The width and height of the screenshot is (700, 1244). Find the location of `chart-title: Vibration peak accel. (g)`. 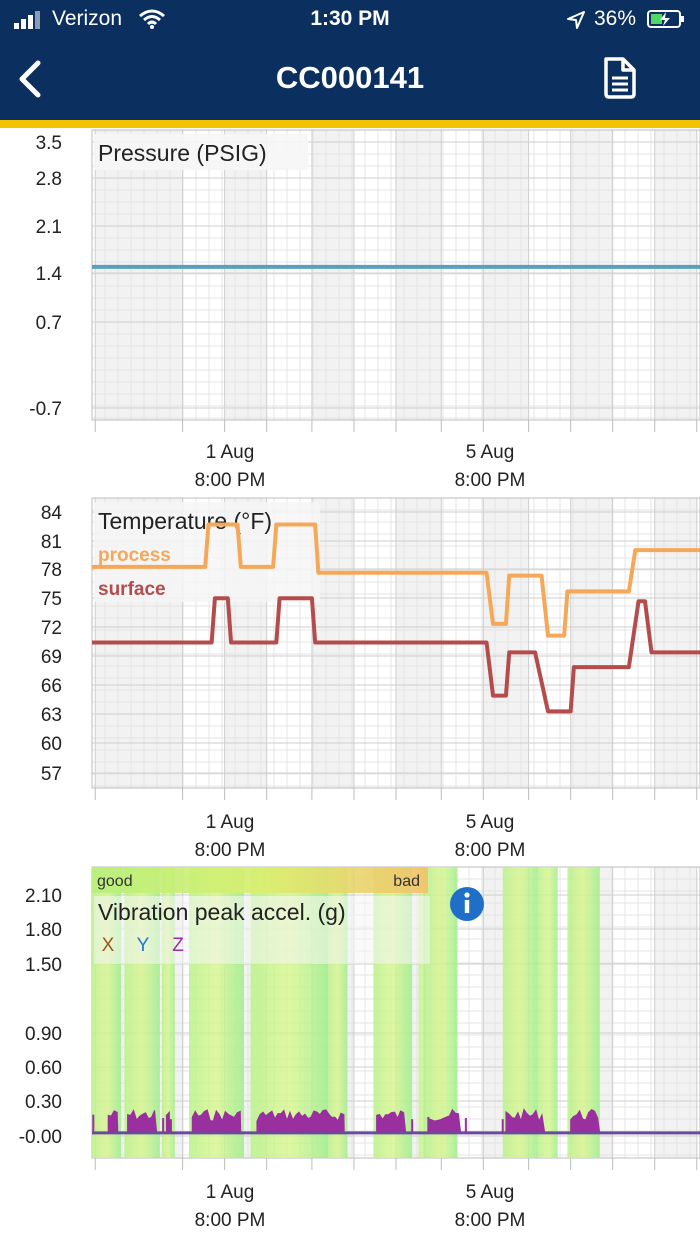

chart-title: Vibration peak accel. (g) is located at coordinates (222, 912).